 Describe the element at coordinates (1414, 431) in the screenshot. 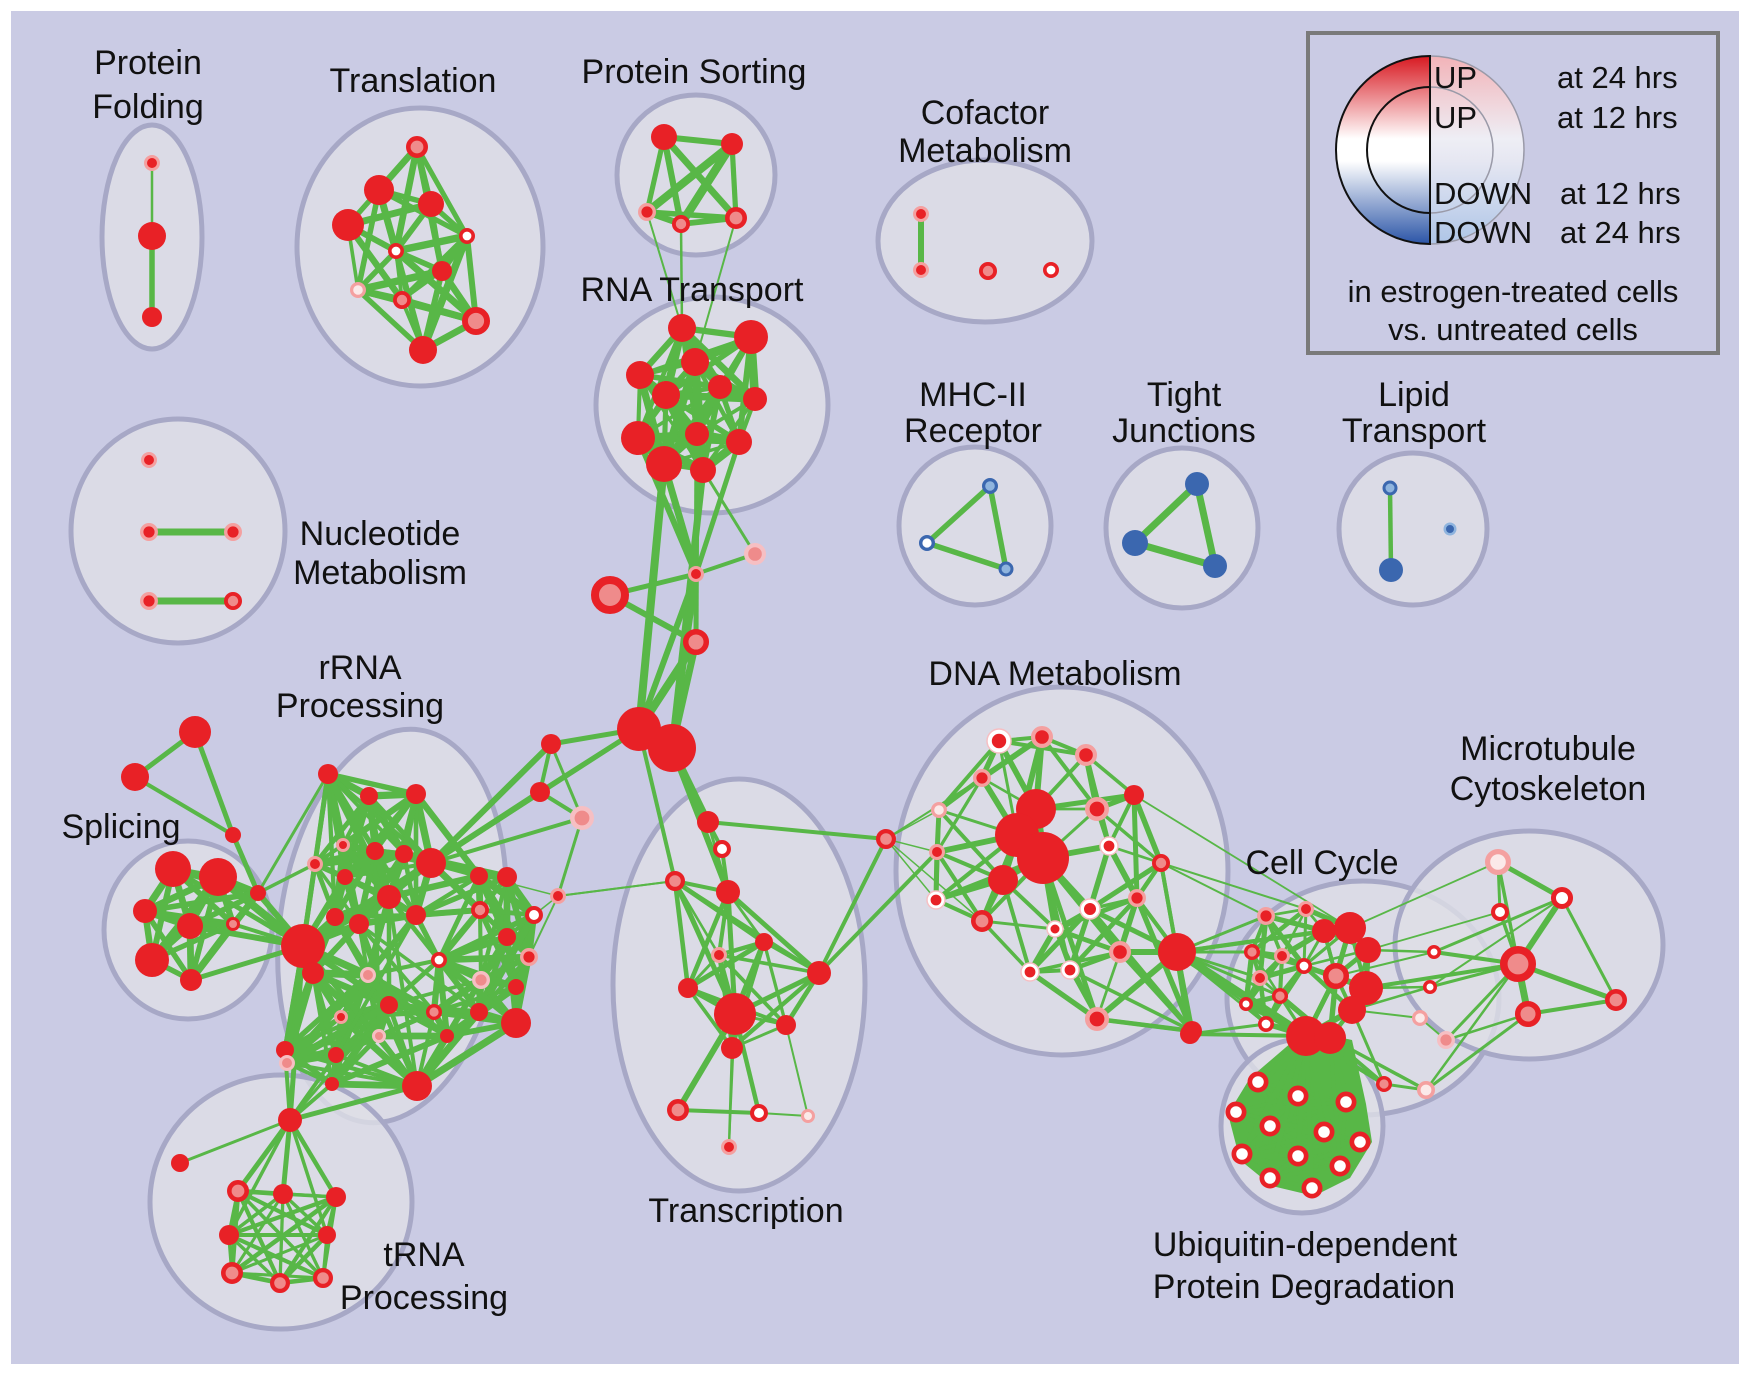

I see `svg-text: Transport` at that location.